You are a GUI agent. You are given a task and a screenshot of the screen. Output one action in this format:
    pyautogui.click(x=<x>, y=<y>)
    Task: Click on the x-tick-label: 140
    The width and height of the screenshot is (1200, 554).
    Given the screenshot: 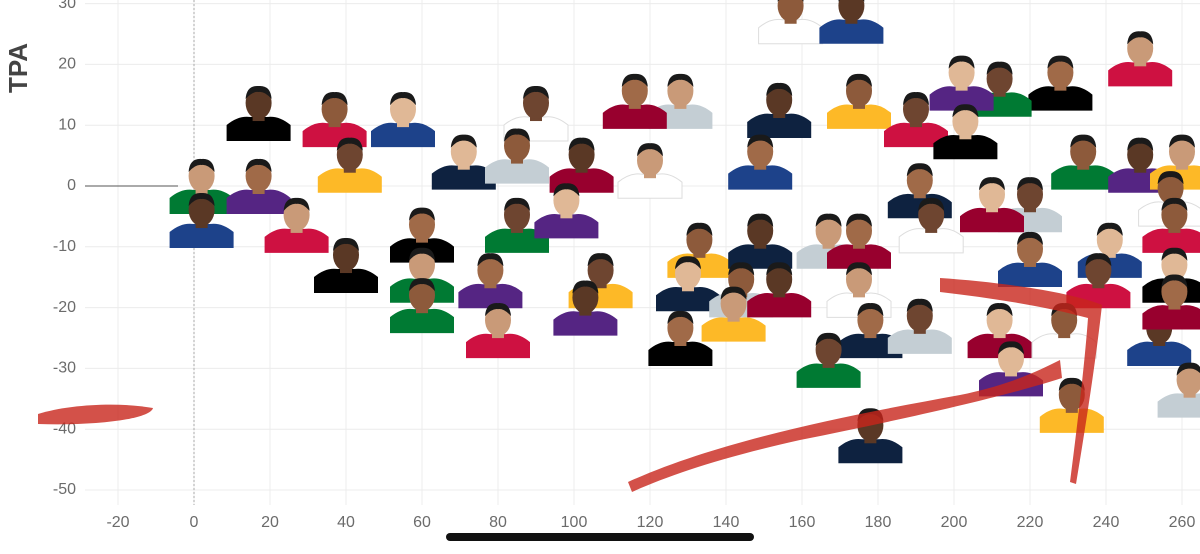 What is the action you would take?
    pyautogui.click(x=726, y=522)
    